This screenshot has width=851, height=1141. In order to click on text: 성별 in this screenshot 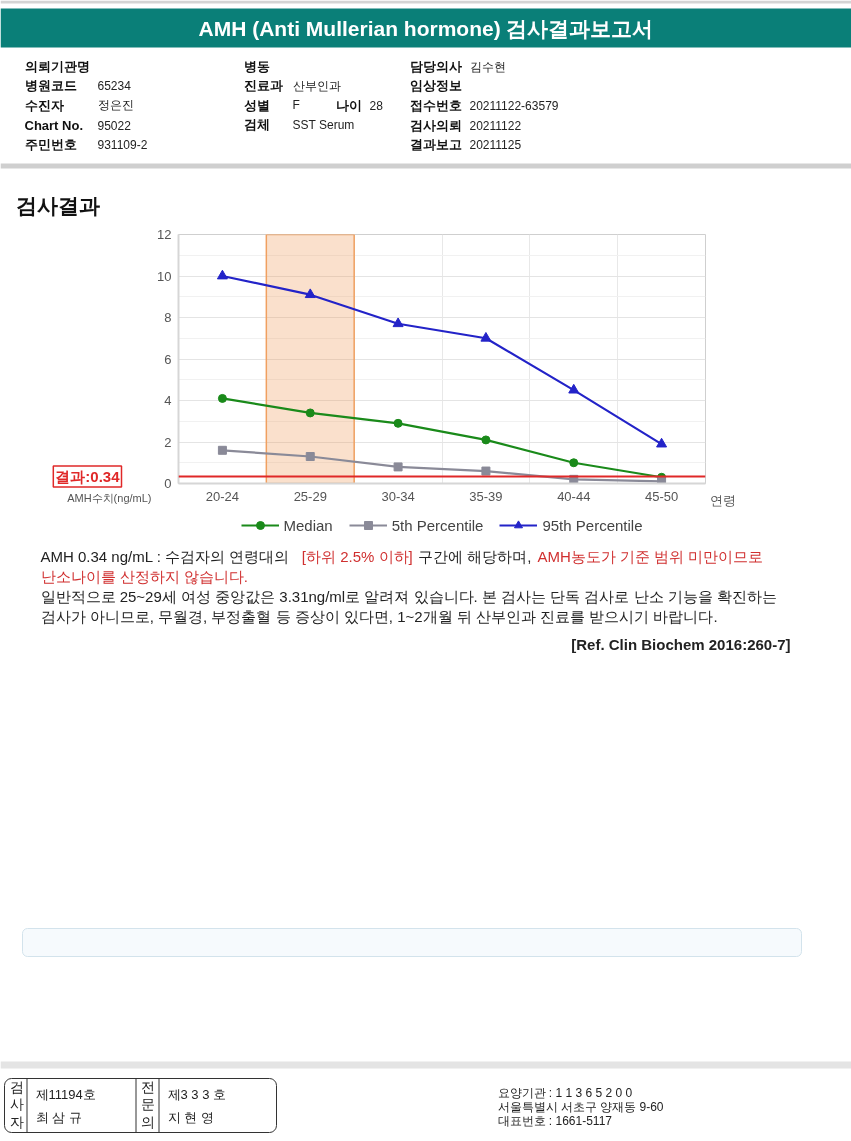, I will do `click(256, 105)`.